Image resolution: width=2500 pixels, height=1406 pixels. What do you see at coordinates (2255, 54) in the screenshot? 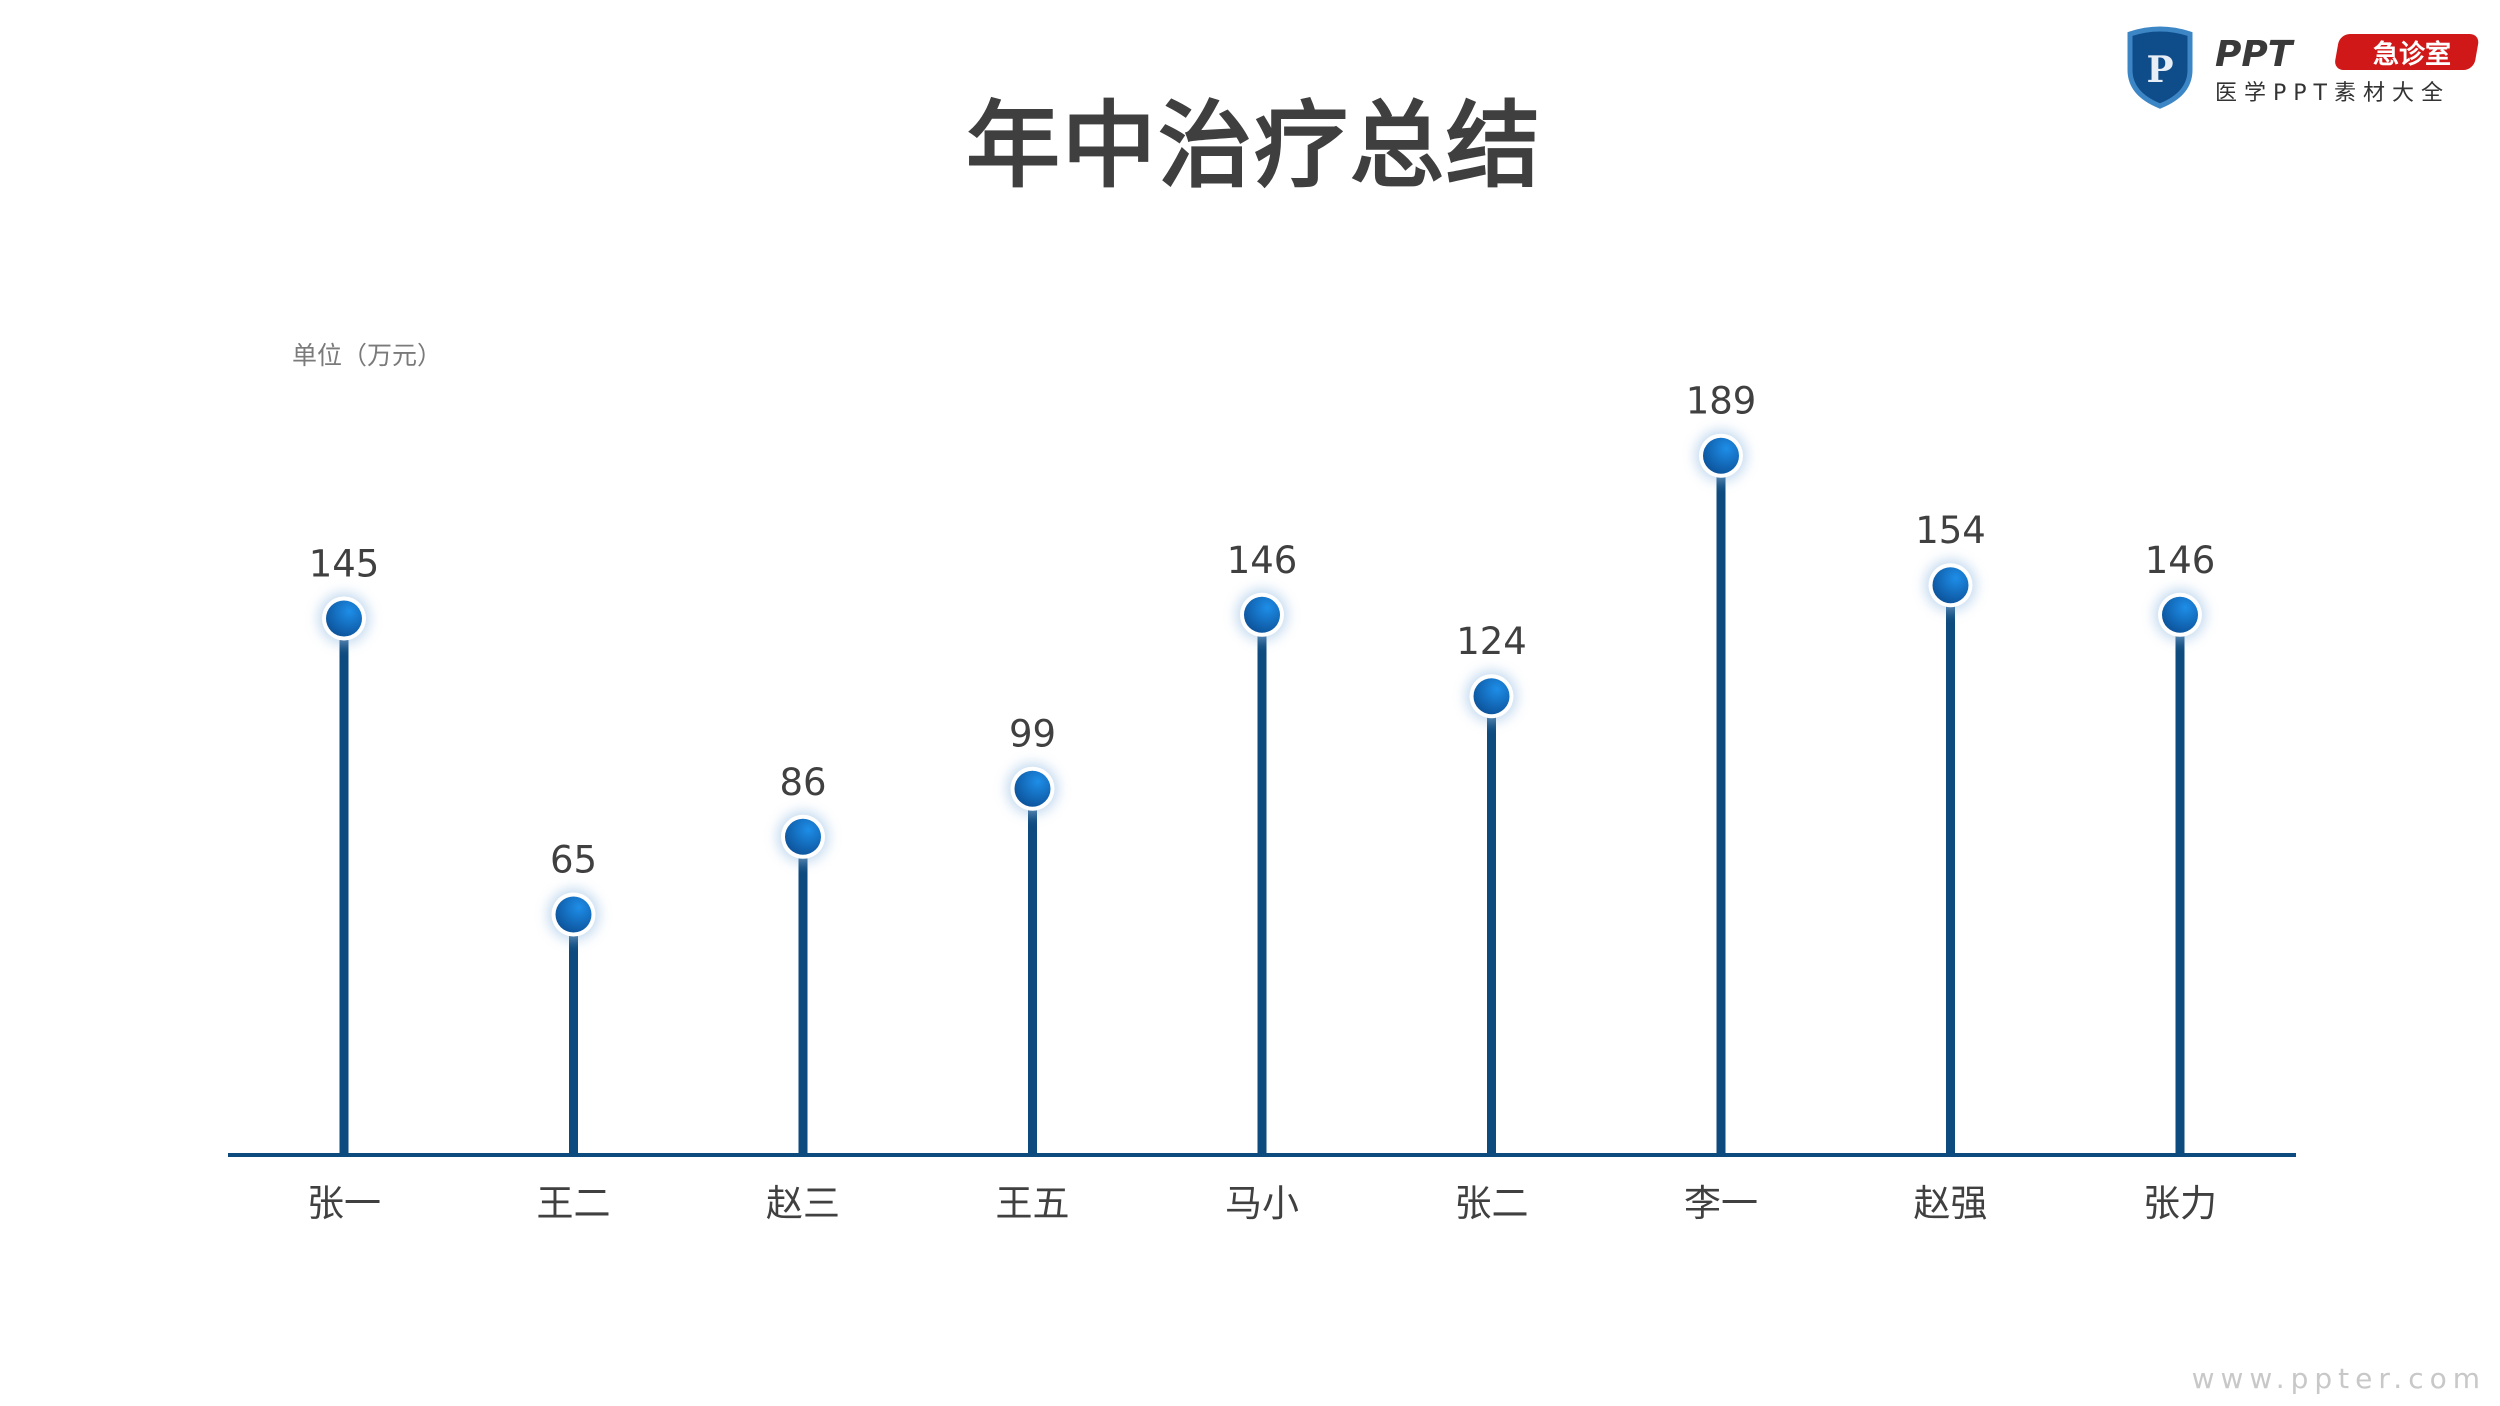
I see `logo-main-text: PPT` at bounding box center [2255, 54].